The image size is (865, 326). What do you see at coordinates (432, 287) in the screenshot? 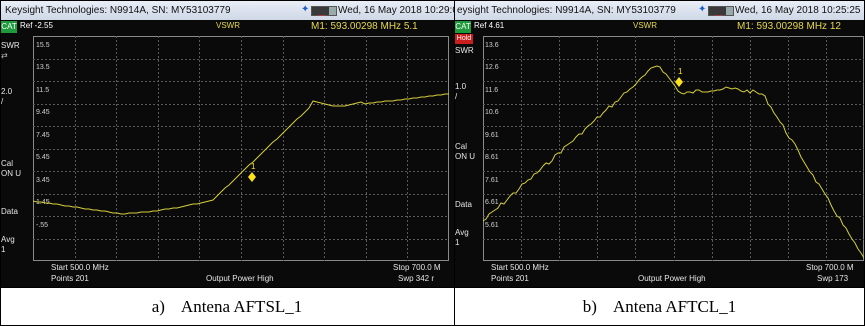
I see `row-divider` at bounding box center [432, 287].